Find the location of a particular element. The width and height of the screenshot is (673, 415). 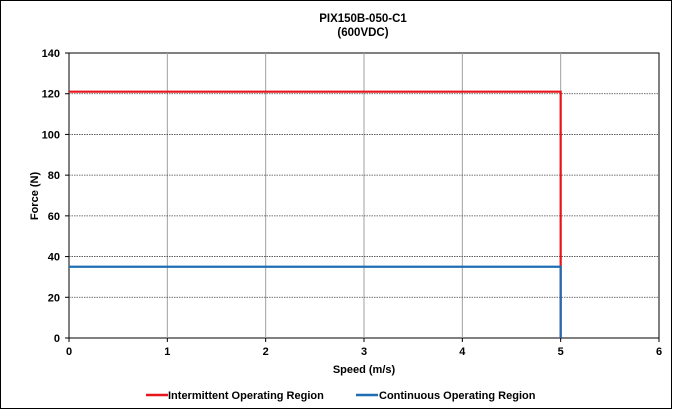

x-tick-label: 1 is located at coordinates (167, 352).